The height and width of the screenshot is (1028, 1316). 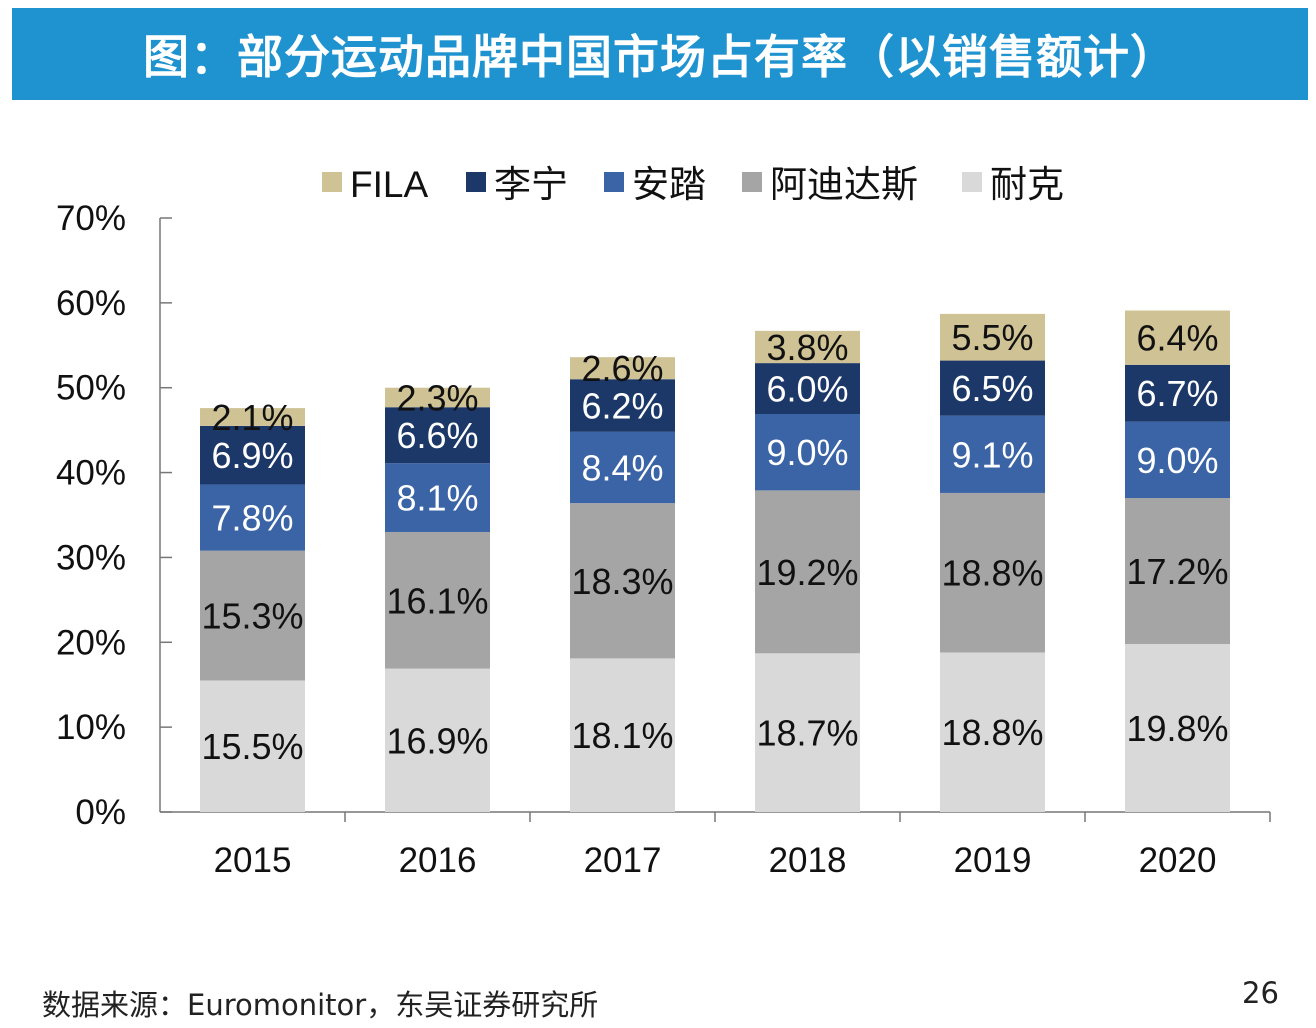 What do you see at coordinates (389, 184) in the screenshot?
I see `legend-label: FILA` at bounding box center [389, 184].